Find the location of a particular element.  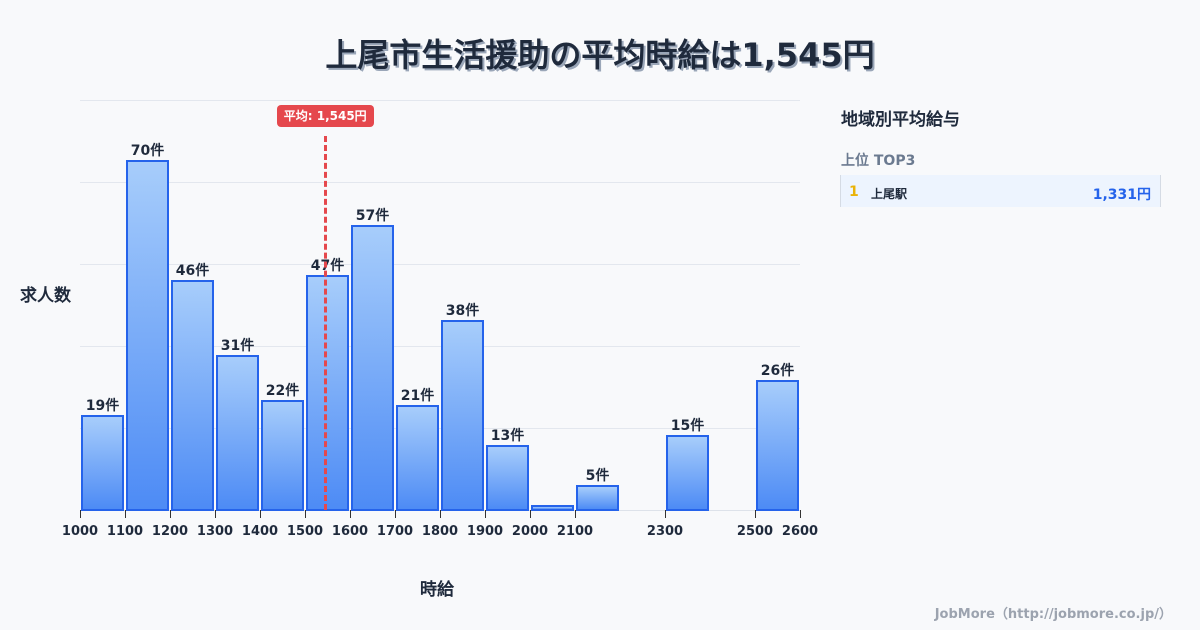

x-tick-label: 1300 is located at coordinates (215, 531).